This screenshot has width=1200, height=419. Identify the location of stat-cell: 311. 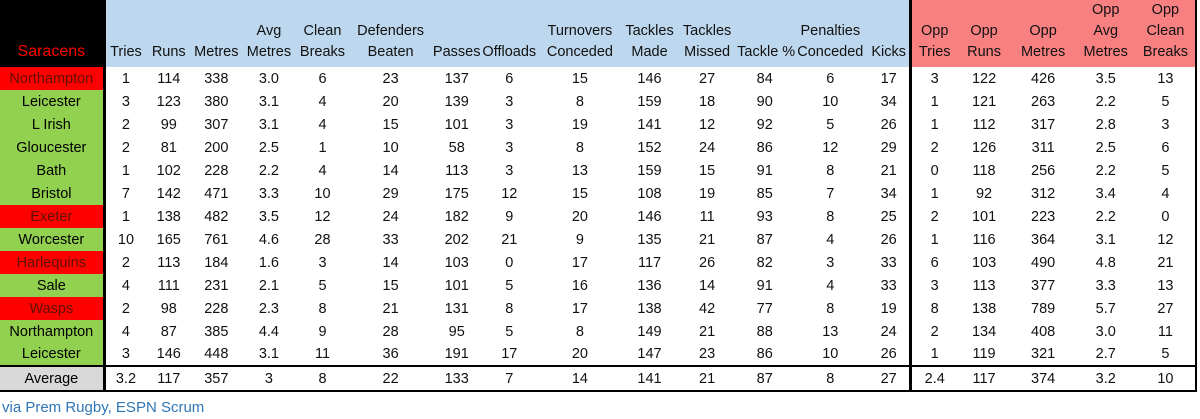
(1043, 147).